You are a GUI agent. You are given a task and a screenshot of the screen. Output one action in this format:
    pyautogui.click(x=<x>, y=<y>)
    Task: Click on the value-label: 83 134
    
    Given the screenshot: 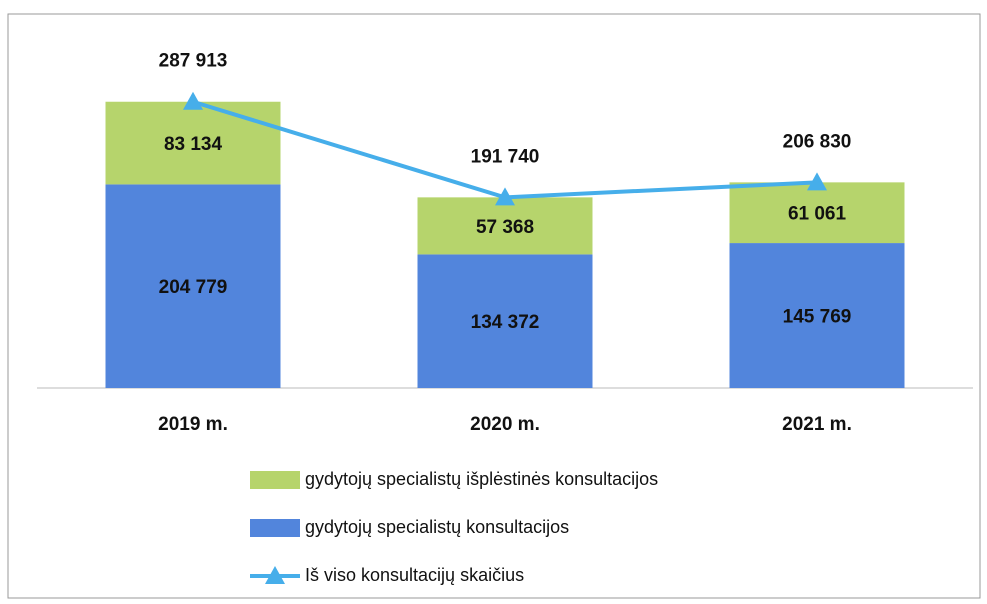 What is the action you would take?
    pyautogui.click(x=193, y=144)
    